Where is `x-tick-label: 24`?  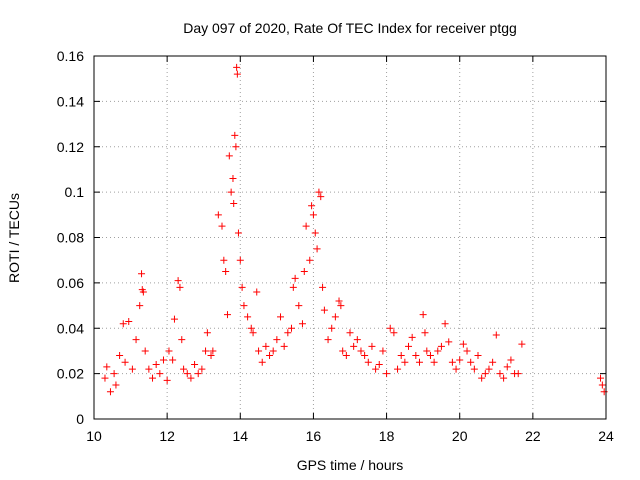 x-tick-label: 24 is located at coordinates (606, 436).